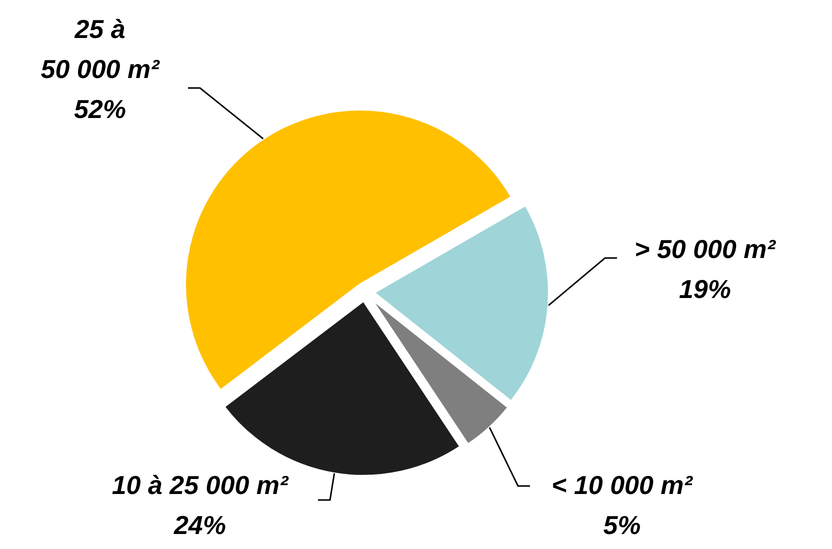 The image size is (832, 549). What do you see at coordinates (100, 109) in the screenshot?
I see `data-label: 52%` at bounding box center [100, 109].